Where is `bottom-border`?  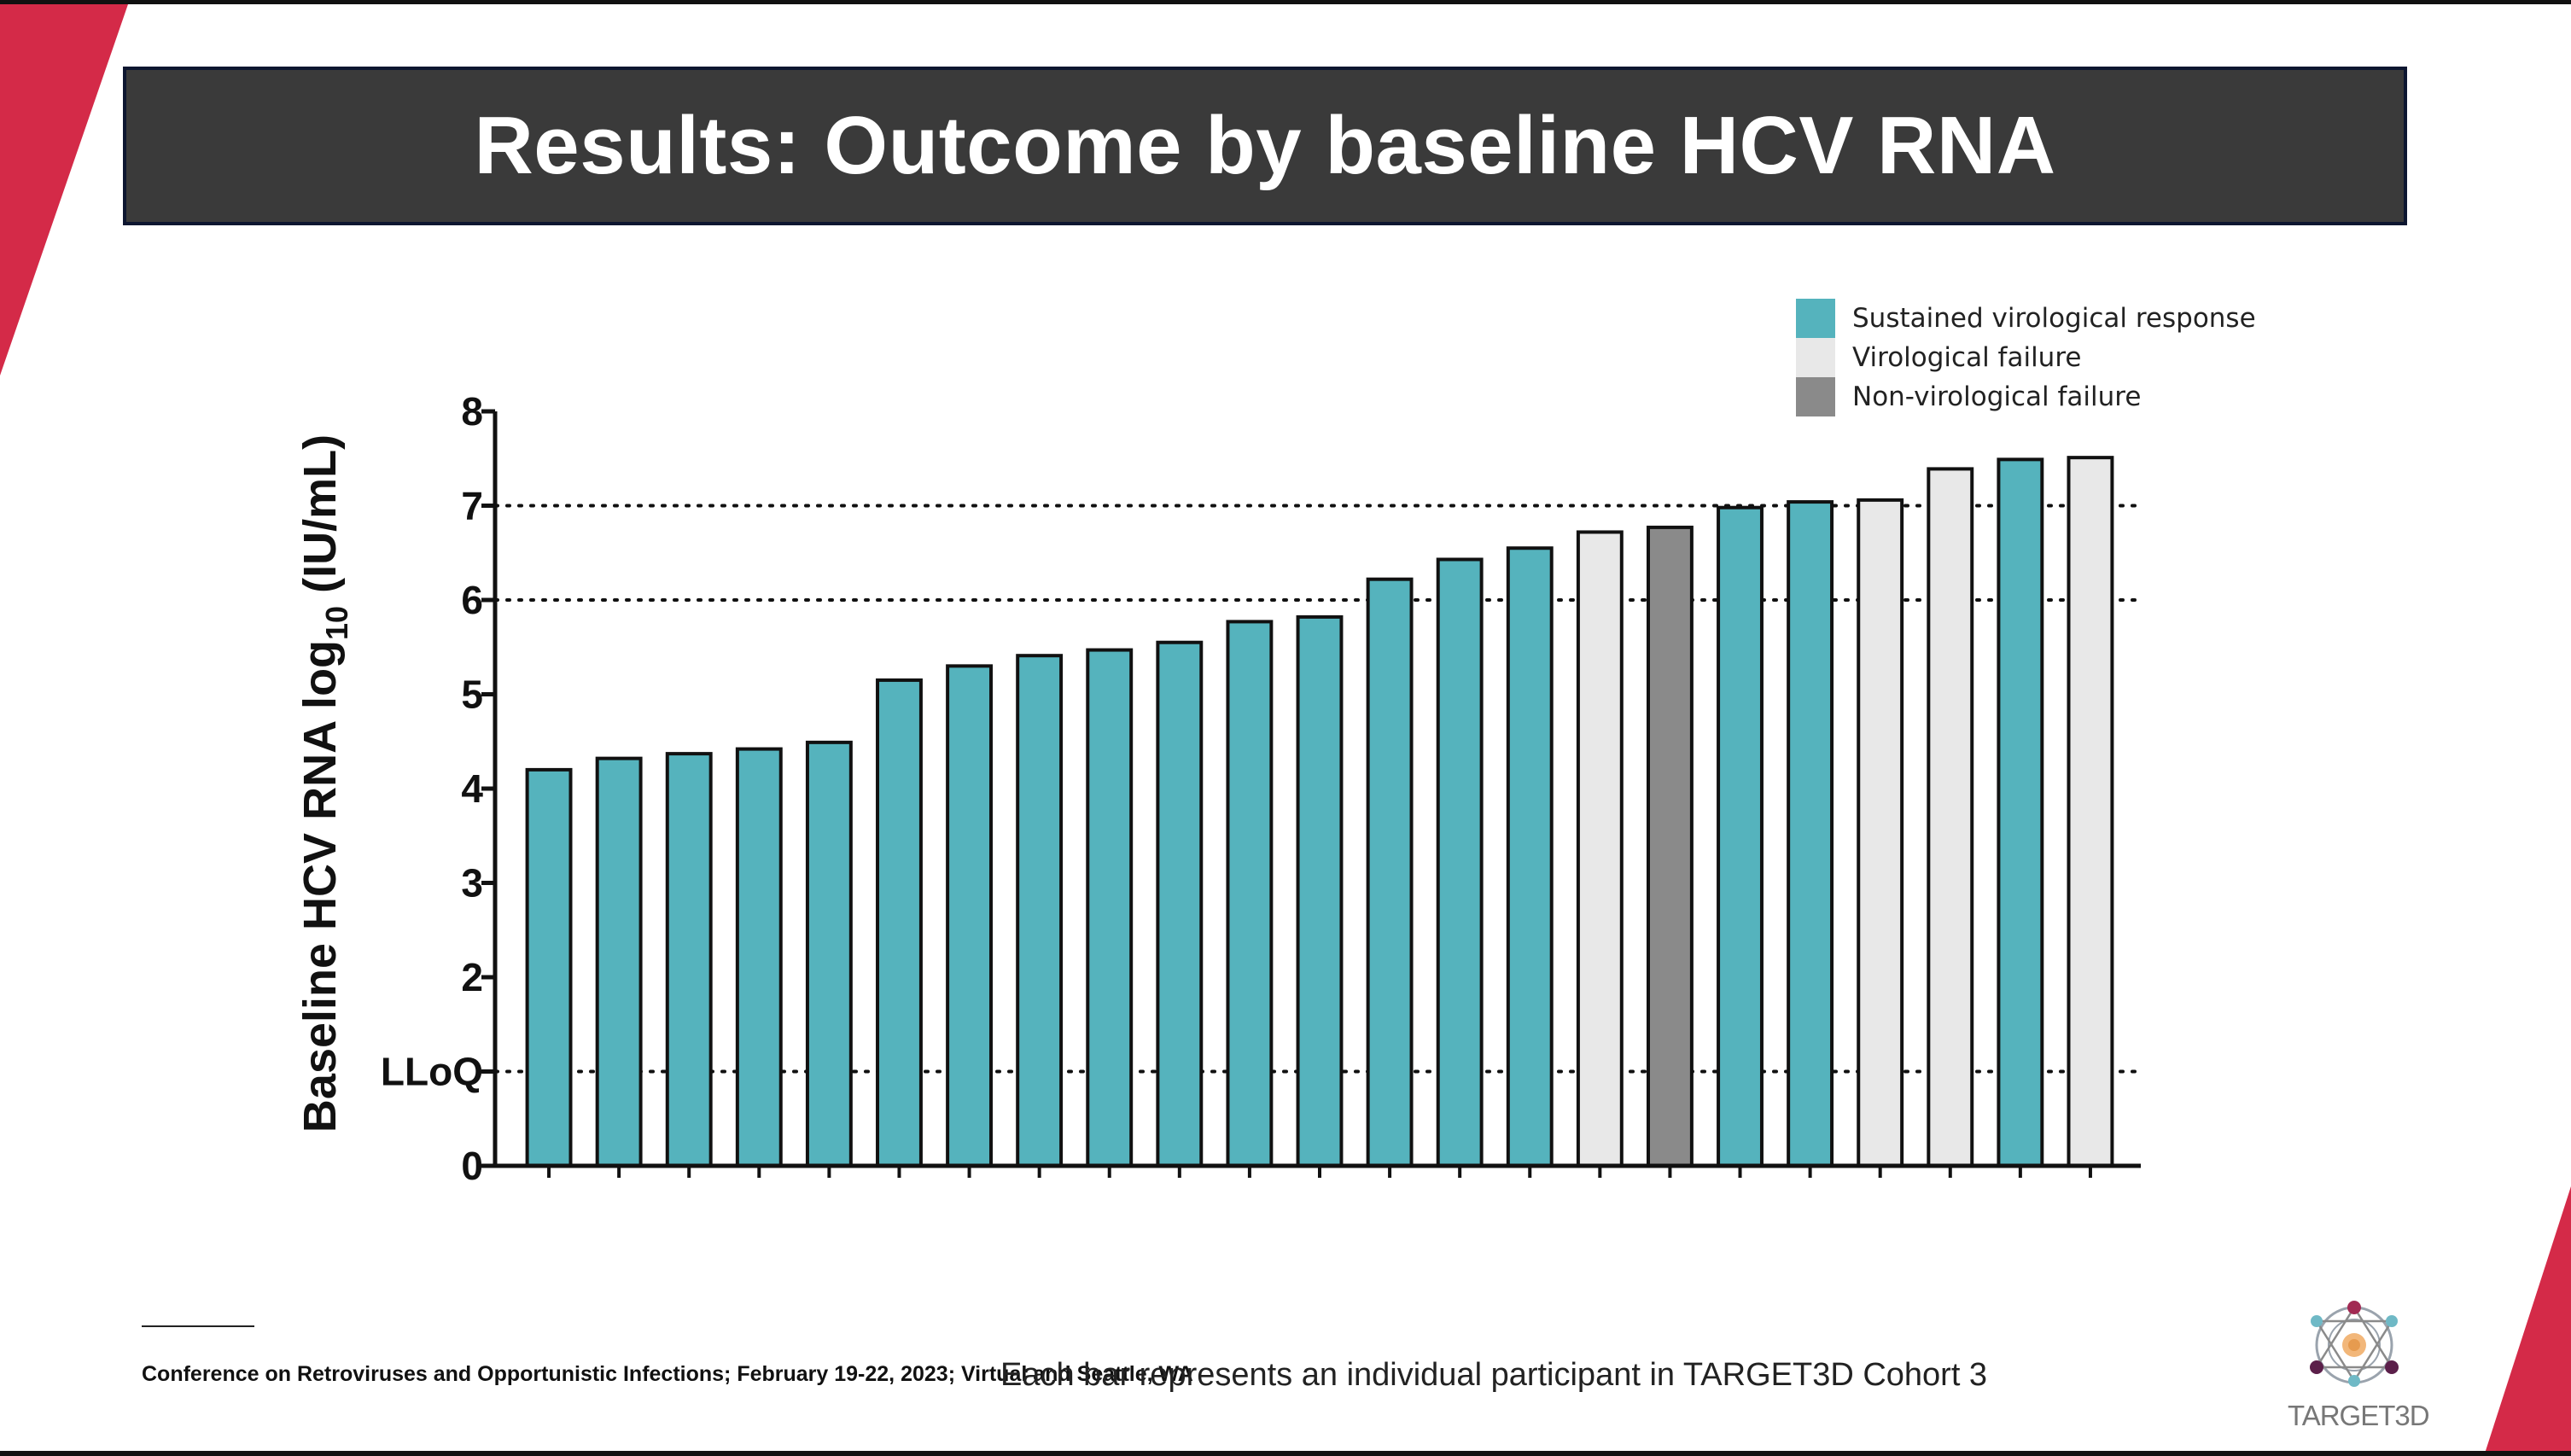 bottom-border is located at coordinates (1285, 1453).